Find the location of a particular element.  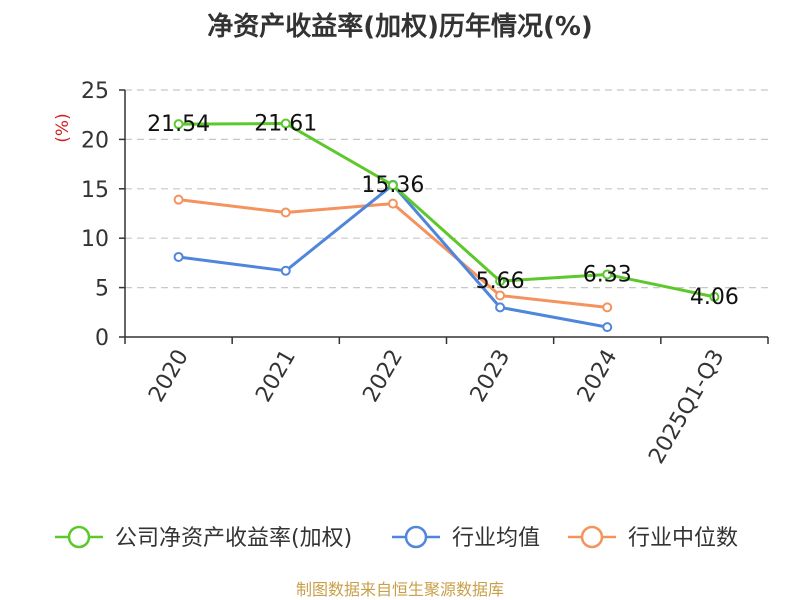

y-tick-label: 20 is located at coordinates (95, 140).